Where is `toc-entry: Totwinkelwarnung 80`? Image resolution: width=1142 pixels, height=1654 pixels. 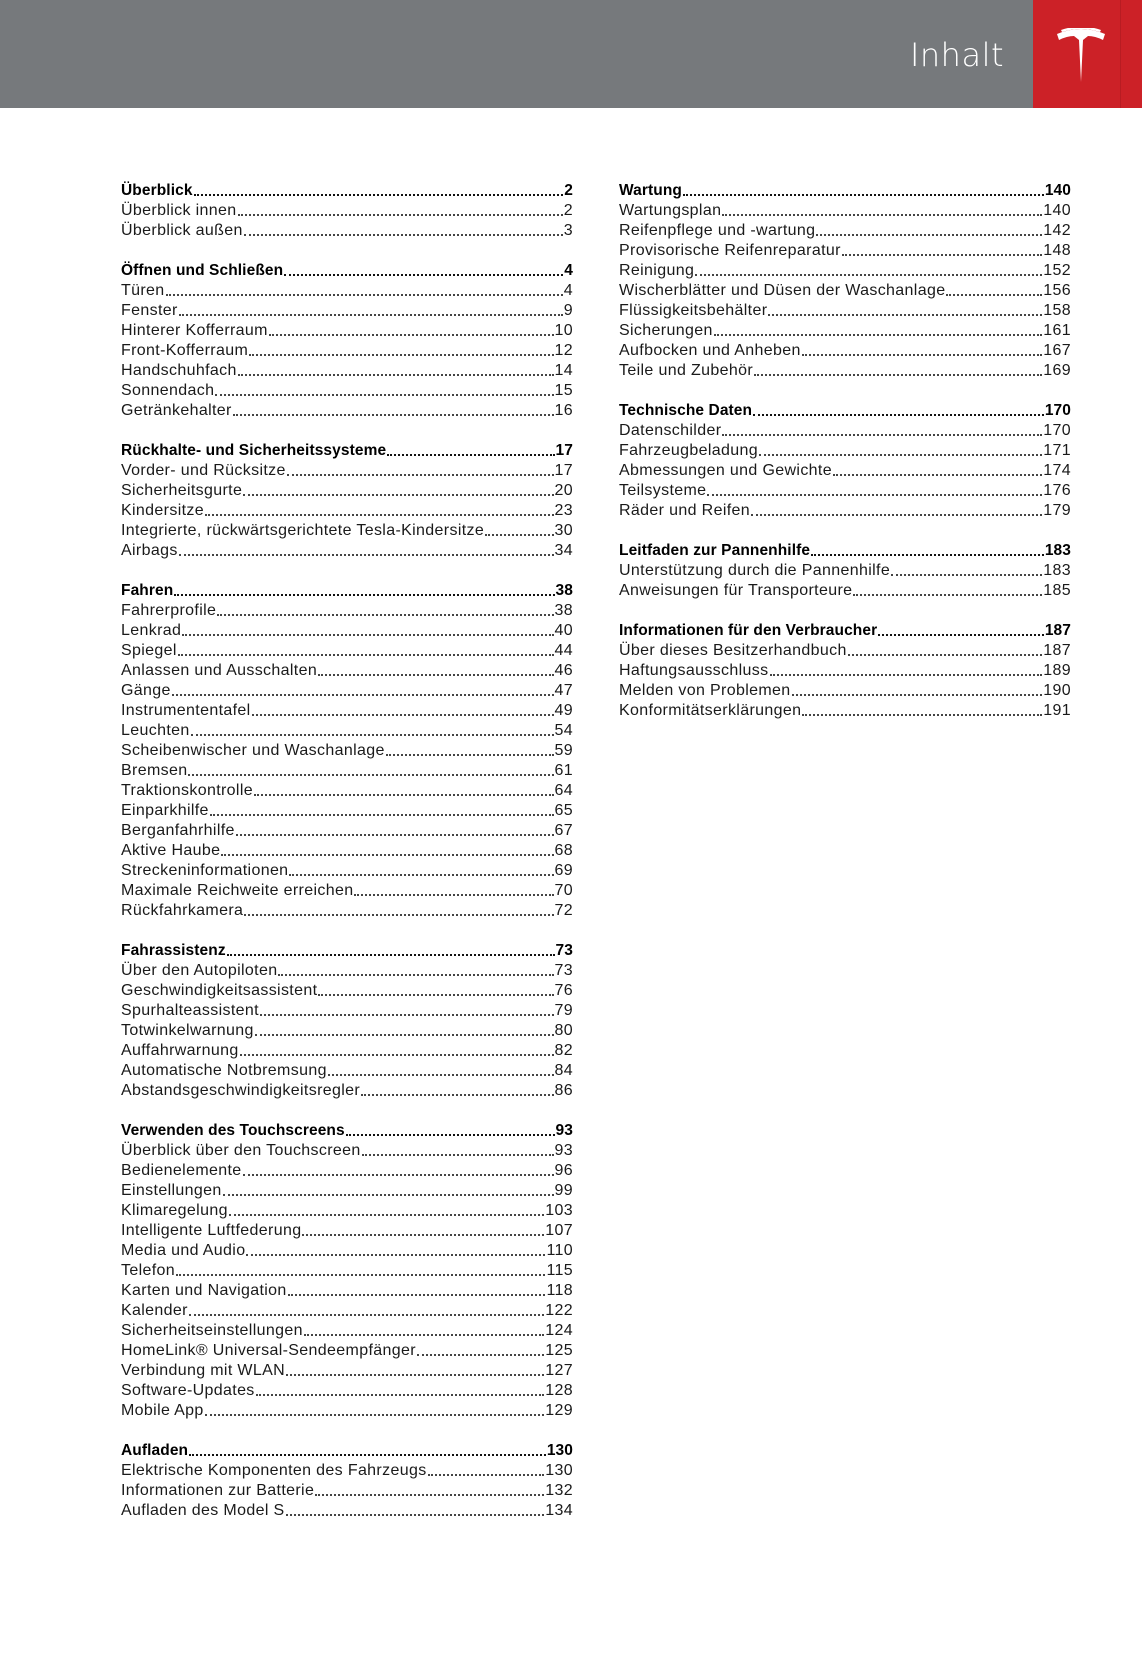 toc-entry: Totwinkelwarnung 80 is located at coordinates (347, 1031).